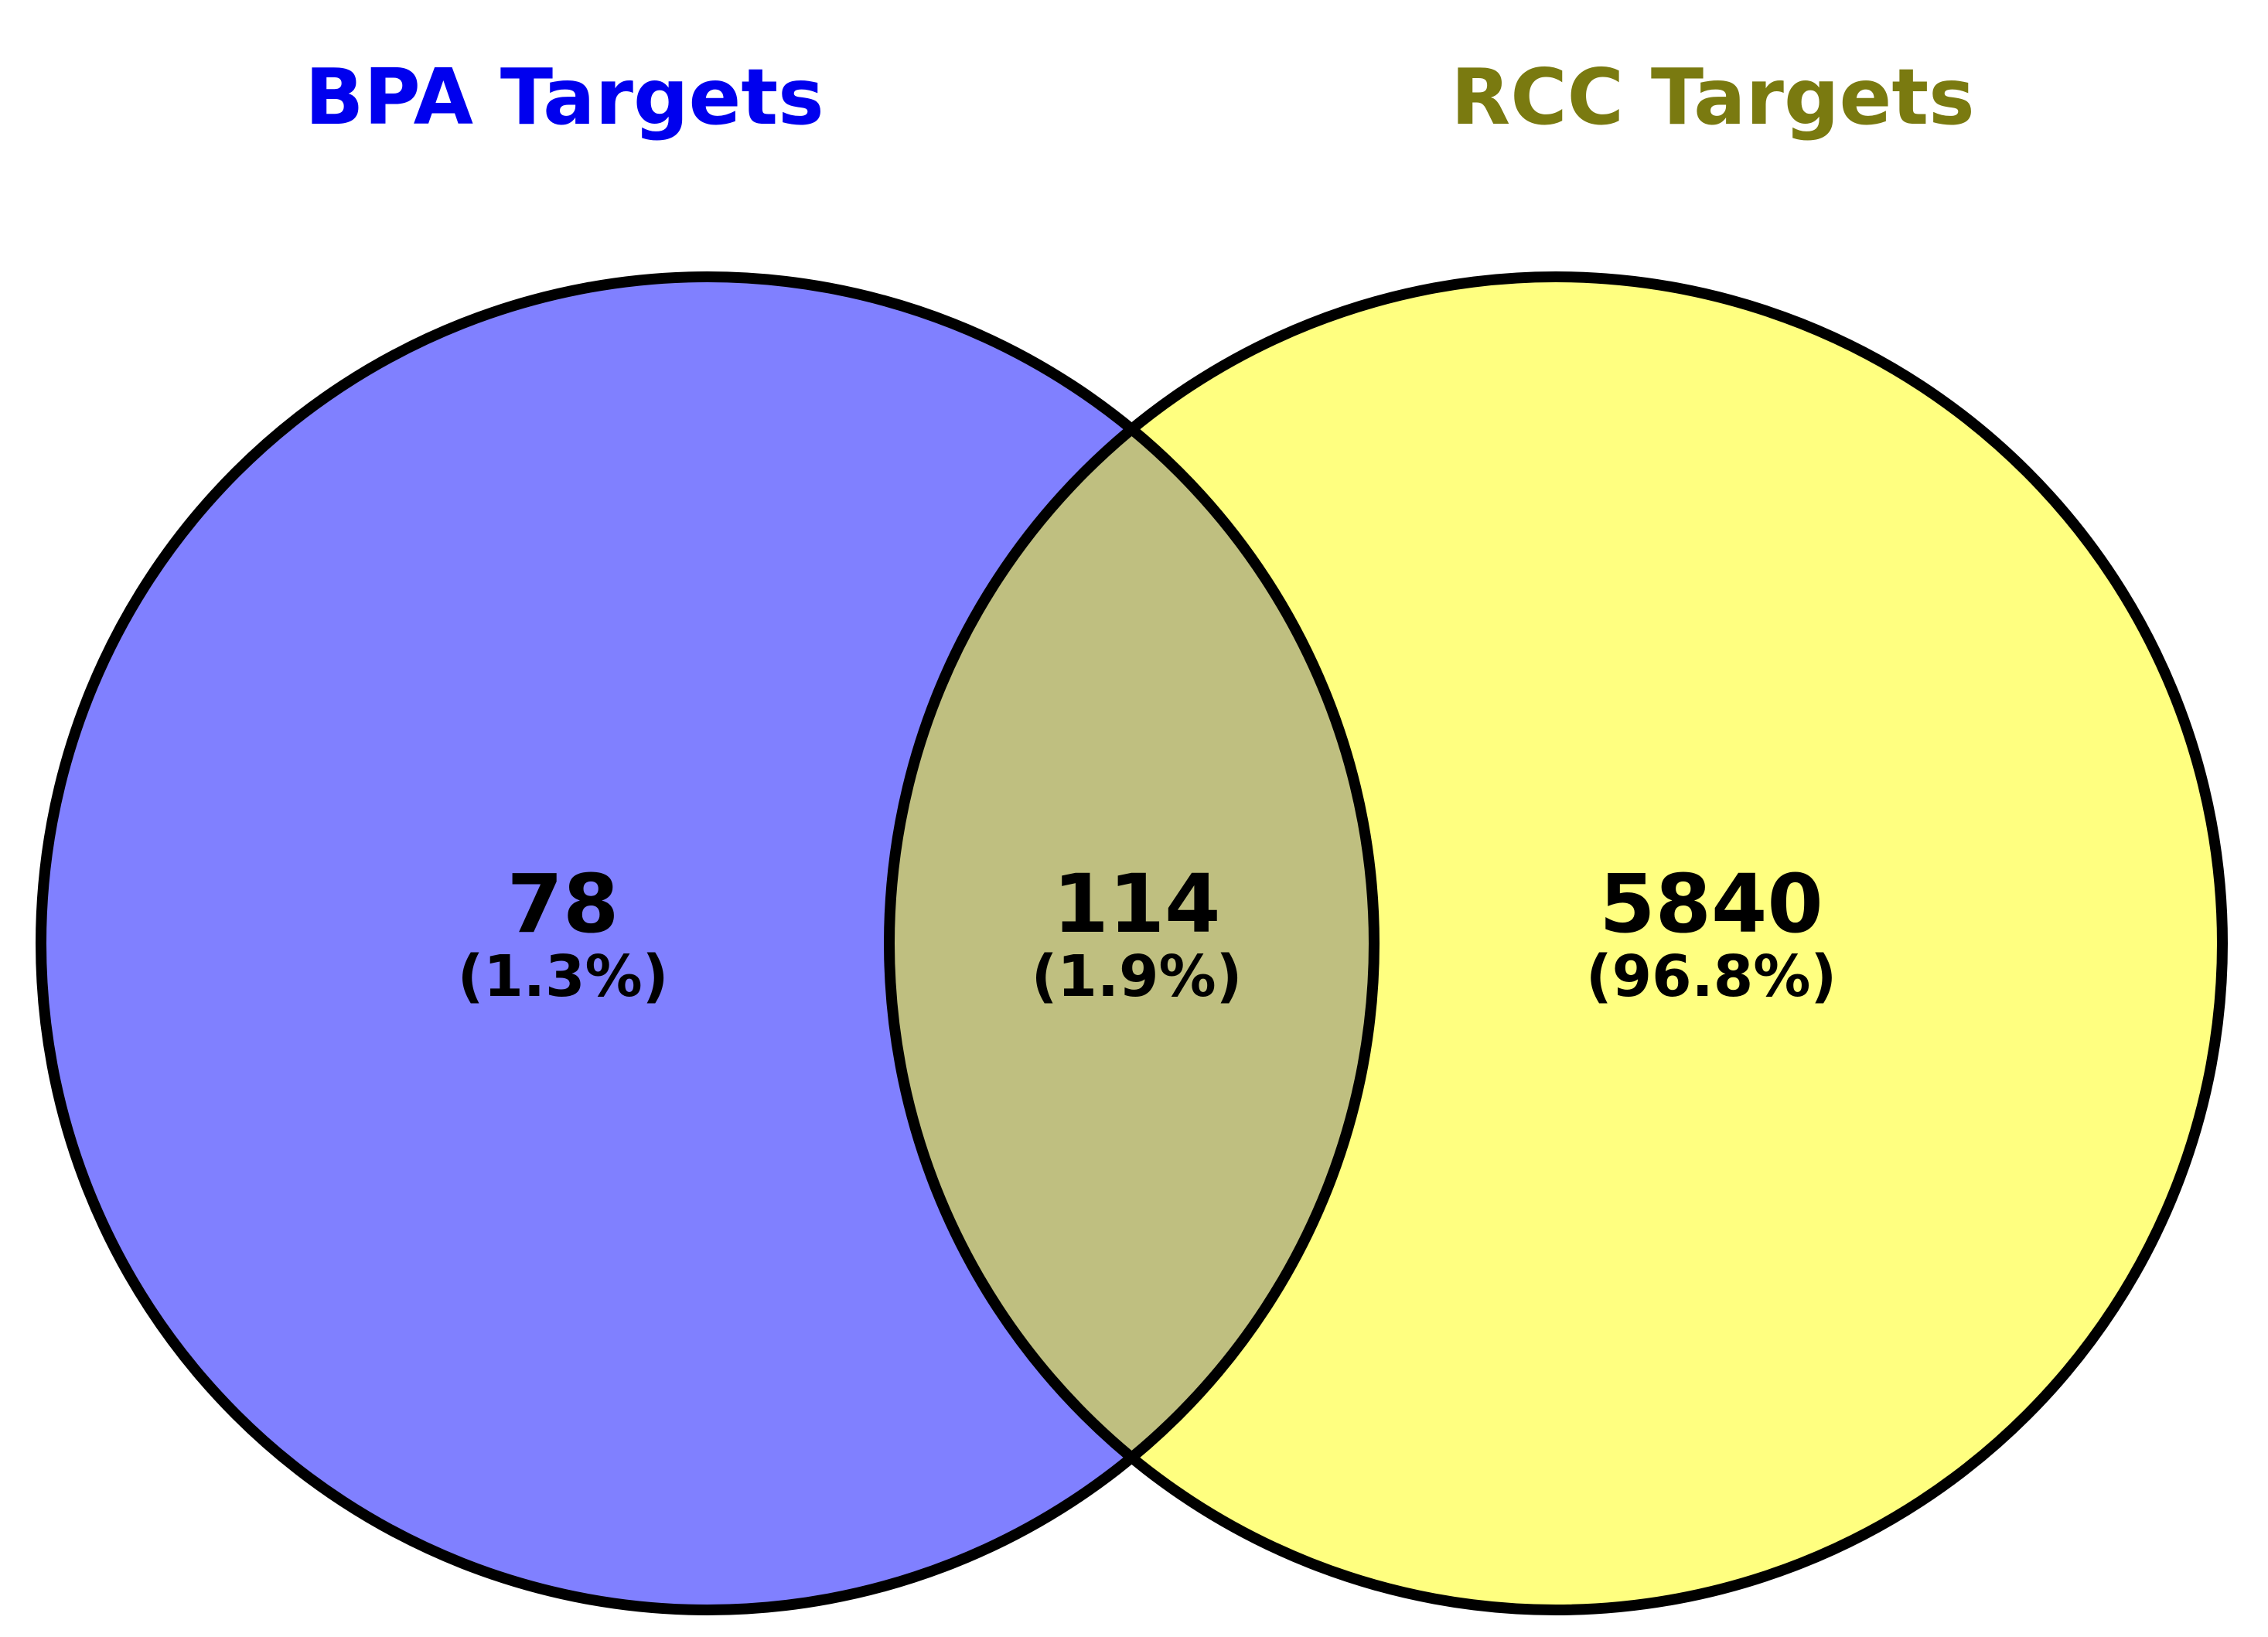 The image size is (2268, 1637). I want to click on bpa-targets-title: BPA Targets, so click(564, 97).